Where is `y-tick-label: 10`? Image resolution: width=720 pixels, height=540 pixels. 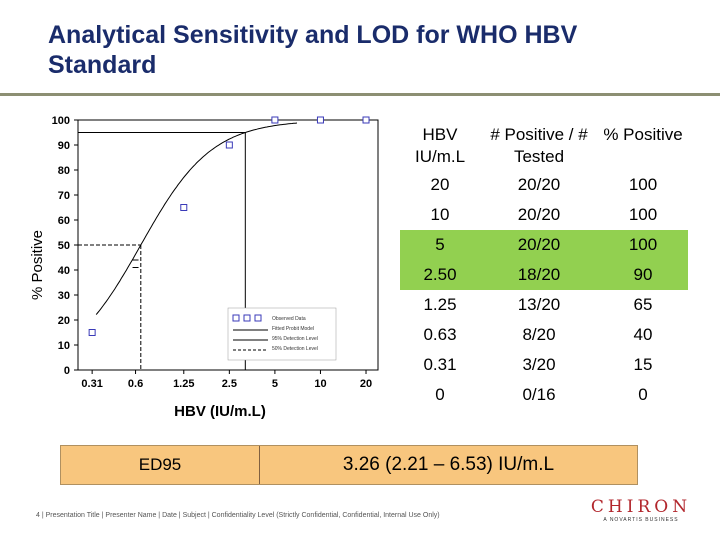 y-tick-label: 10 is located at coordinates (64, 346).